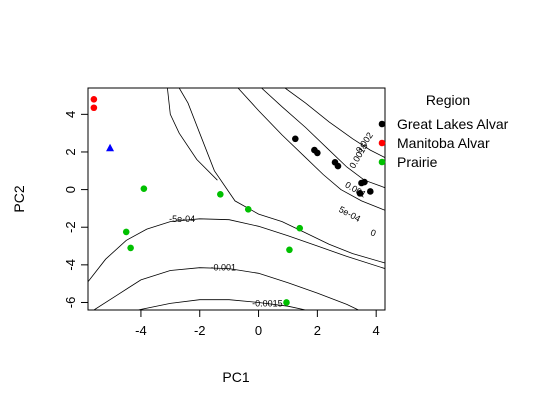  What do you see at coordinates (70, 227) in the screenshot?
I see `y-tick-label: -2` at bounding box center [70, 227].